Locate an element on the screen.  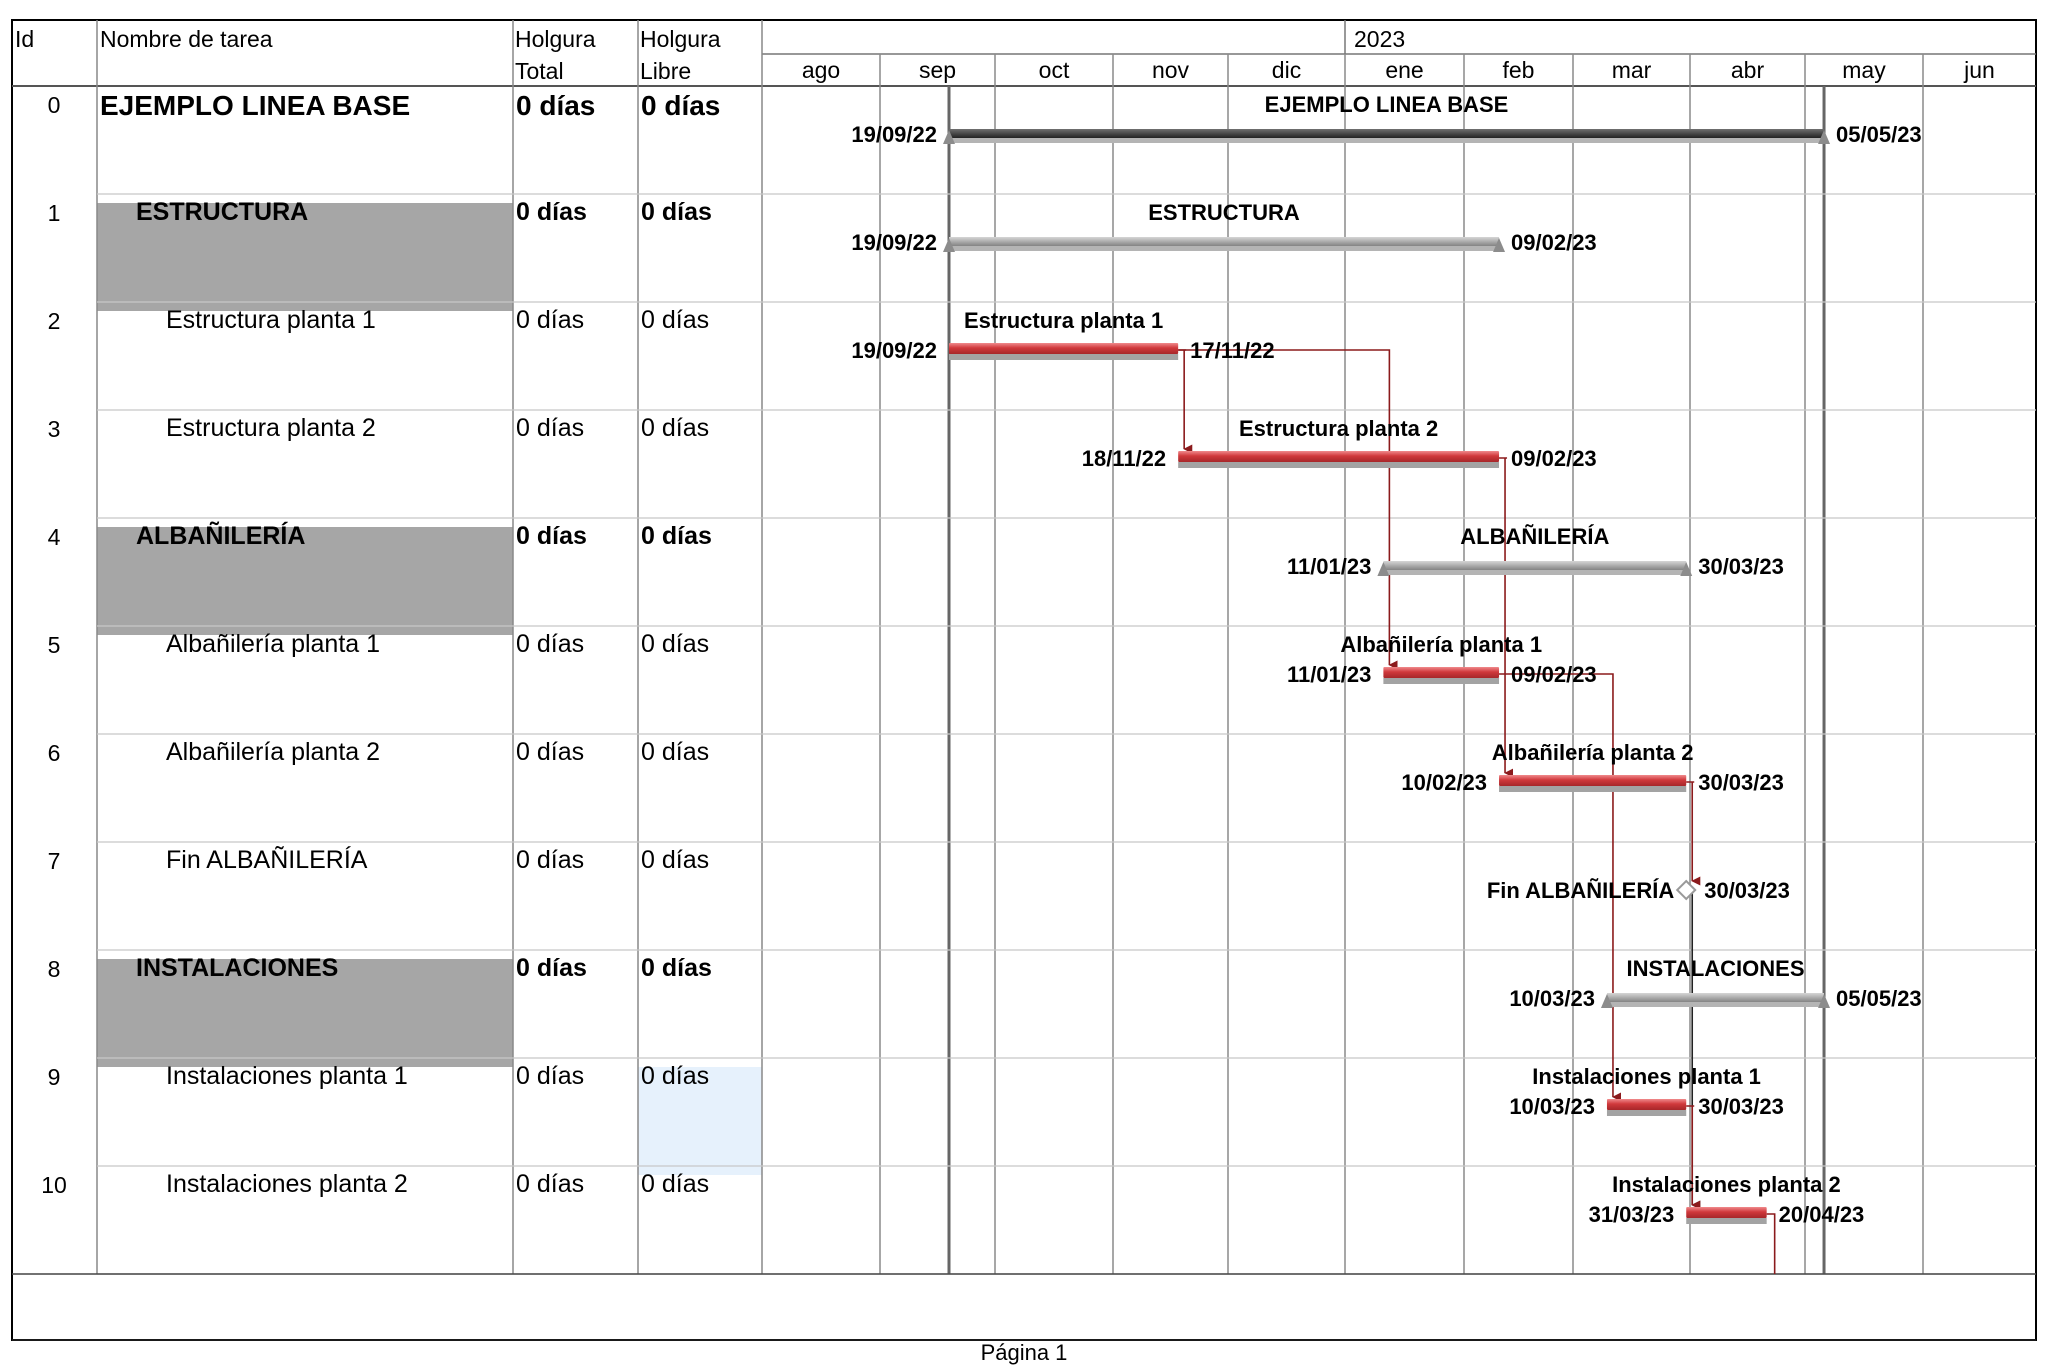
task-id: 0 is located at coordinates (54, 105).